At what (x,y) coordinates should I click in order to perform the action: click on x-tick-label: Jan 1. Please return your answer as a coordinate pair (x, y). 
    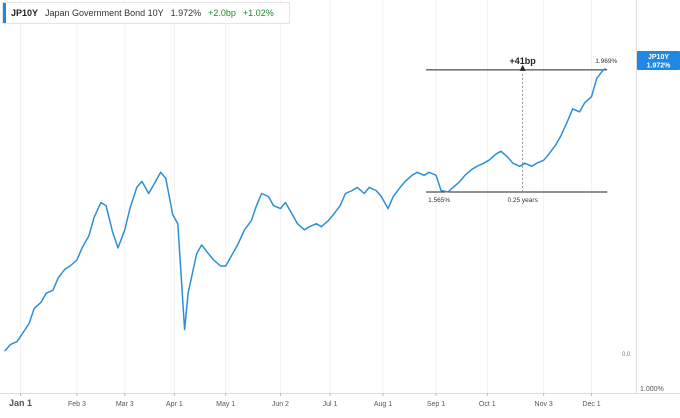
    Looking at the image, I should click on (20, 403).